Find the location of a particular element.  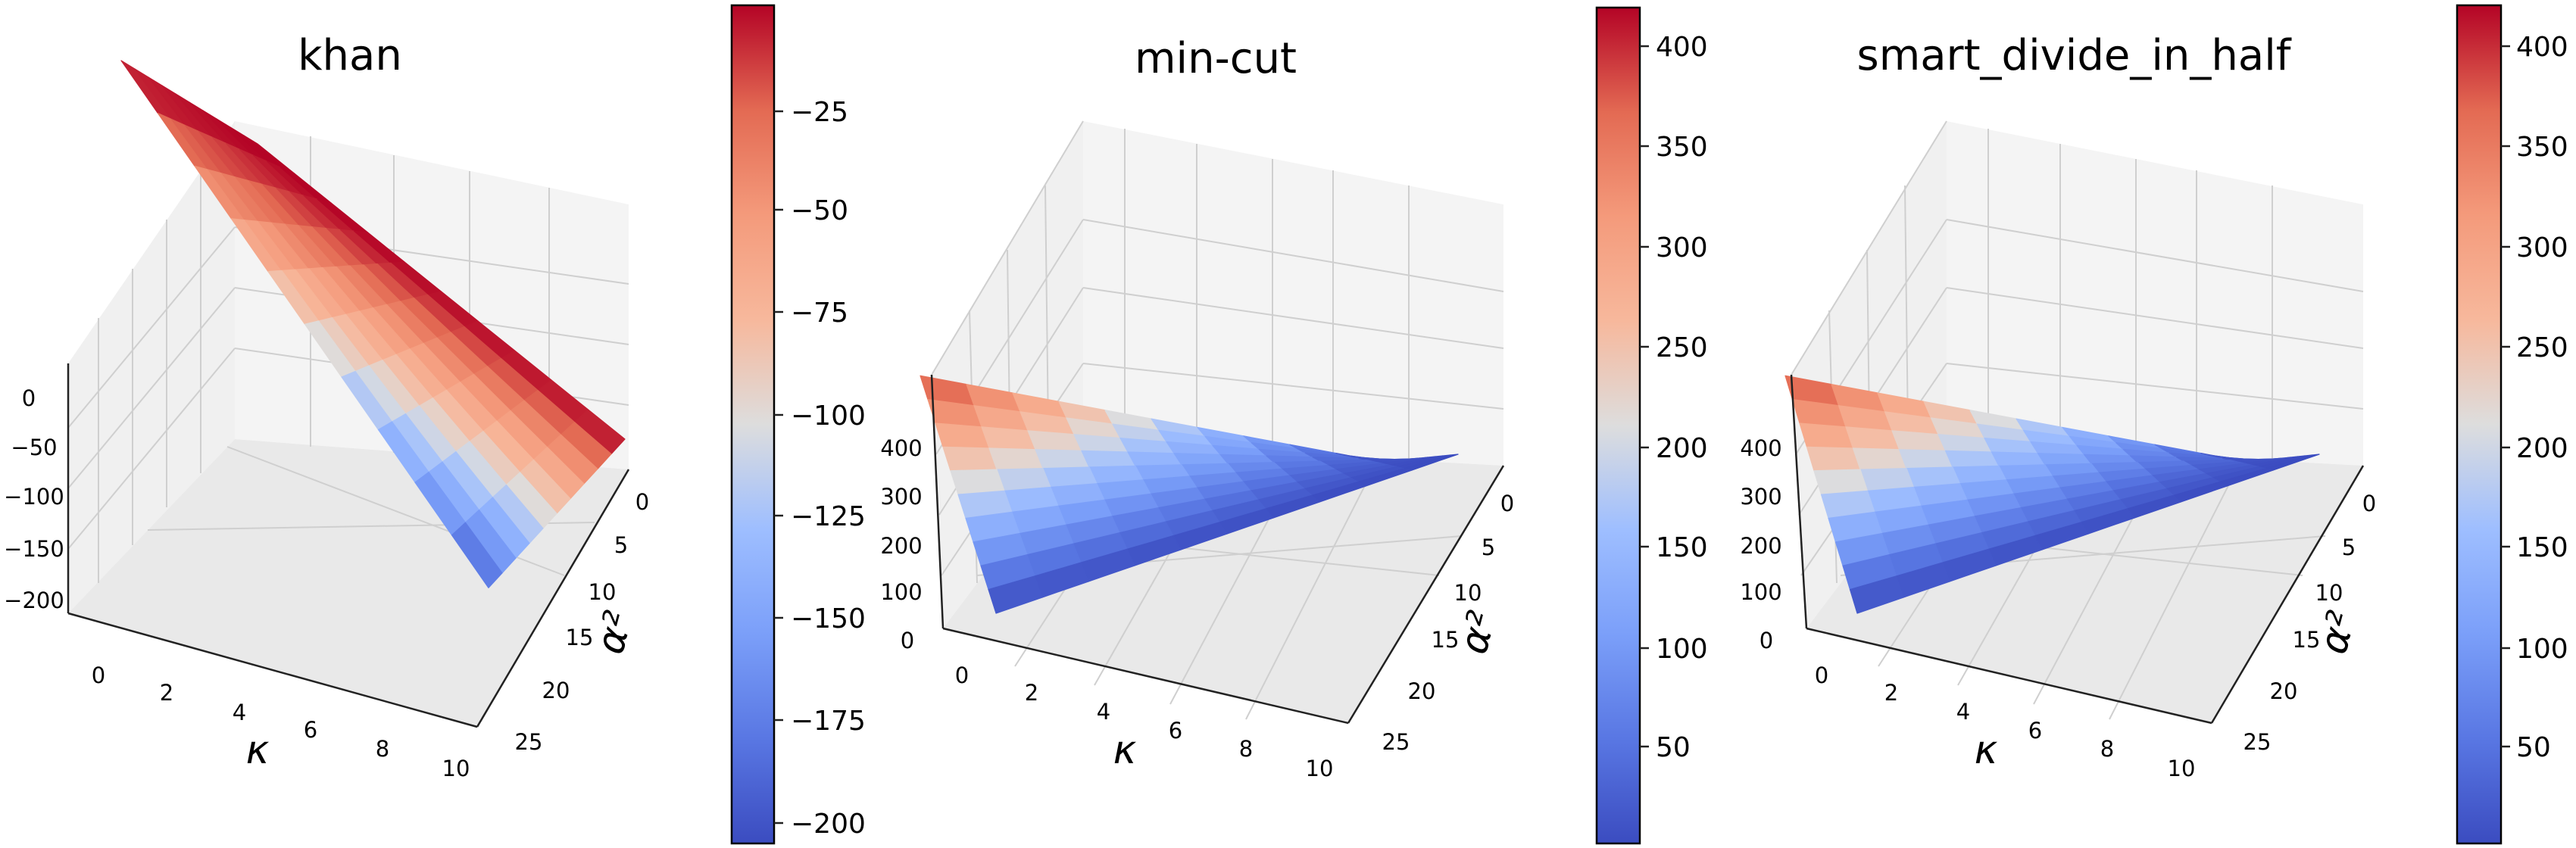

x-axis-label-min-cut: κ is located at coordinates (1125, 750).